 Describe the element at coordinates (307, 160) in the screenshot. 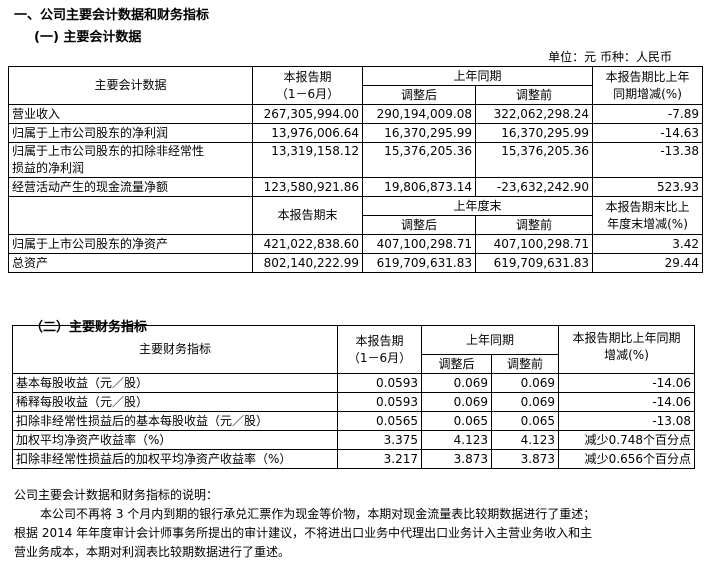

I see `cell: 13,319,158.12` at that location.